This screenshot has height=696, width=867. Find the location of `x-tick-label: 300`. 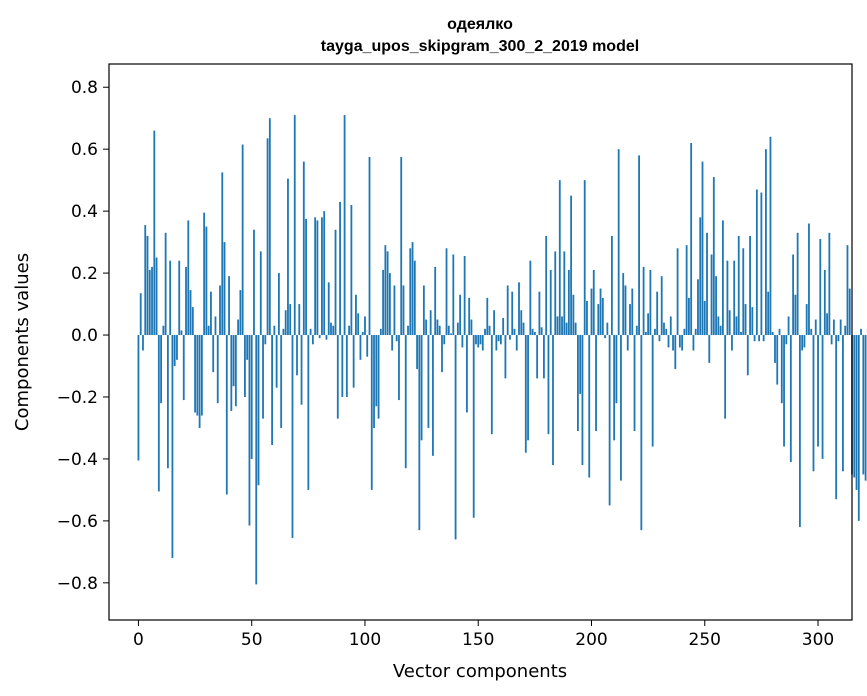

x-tick-label: 300 is located at coordinates (818, 640).